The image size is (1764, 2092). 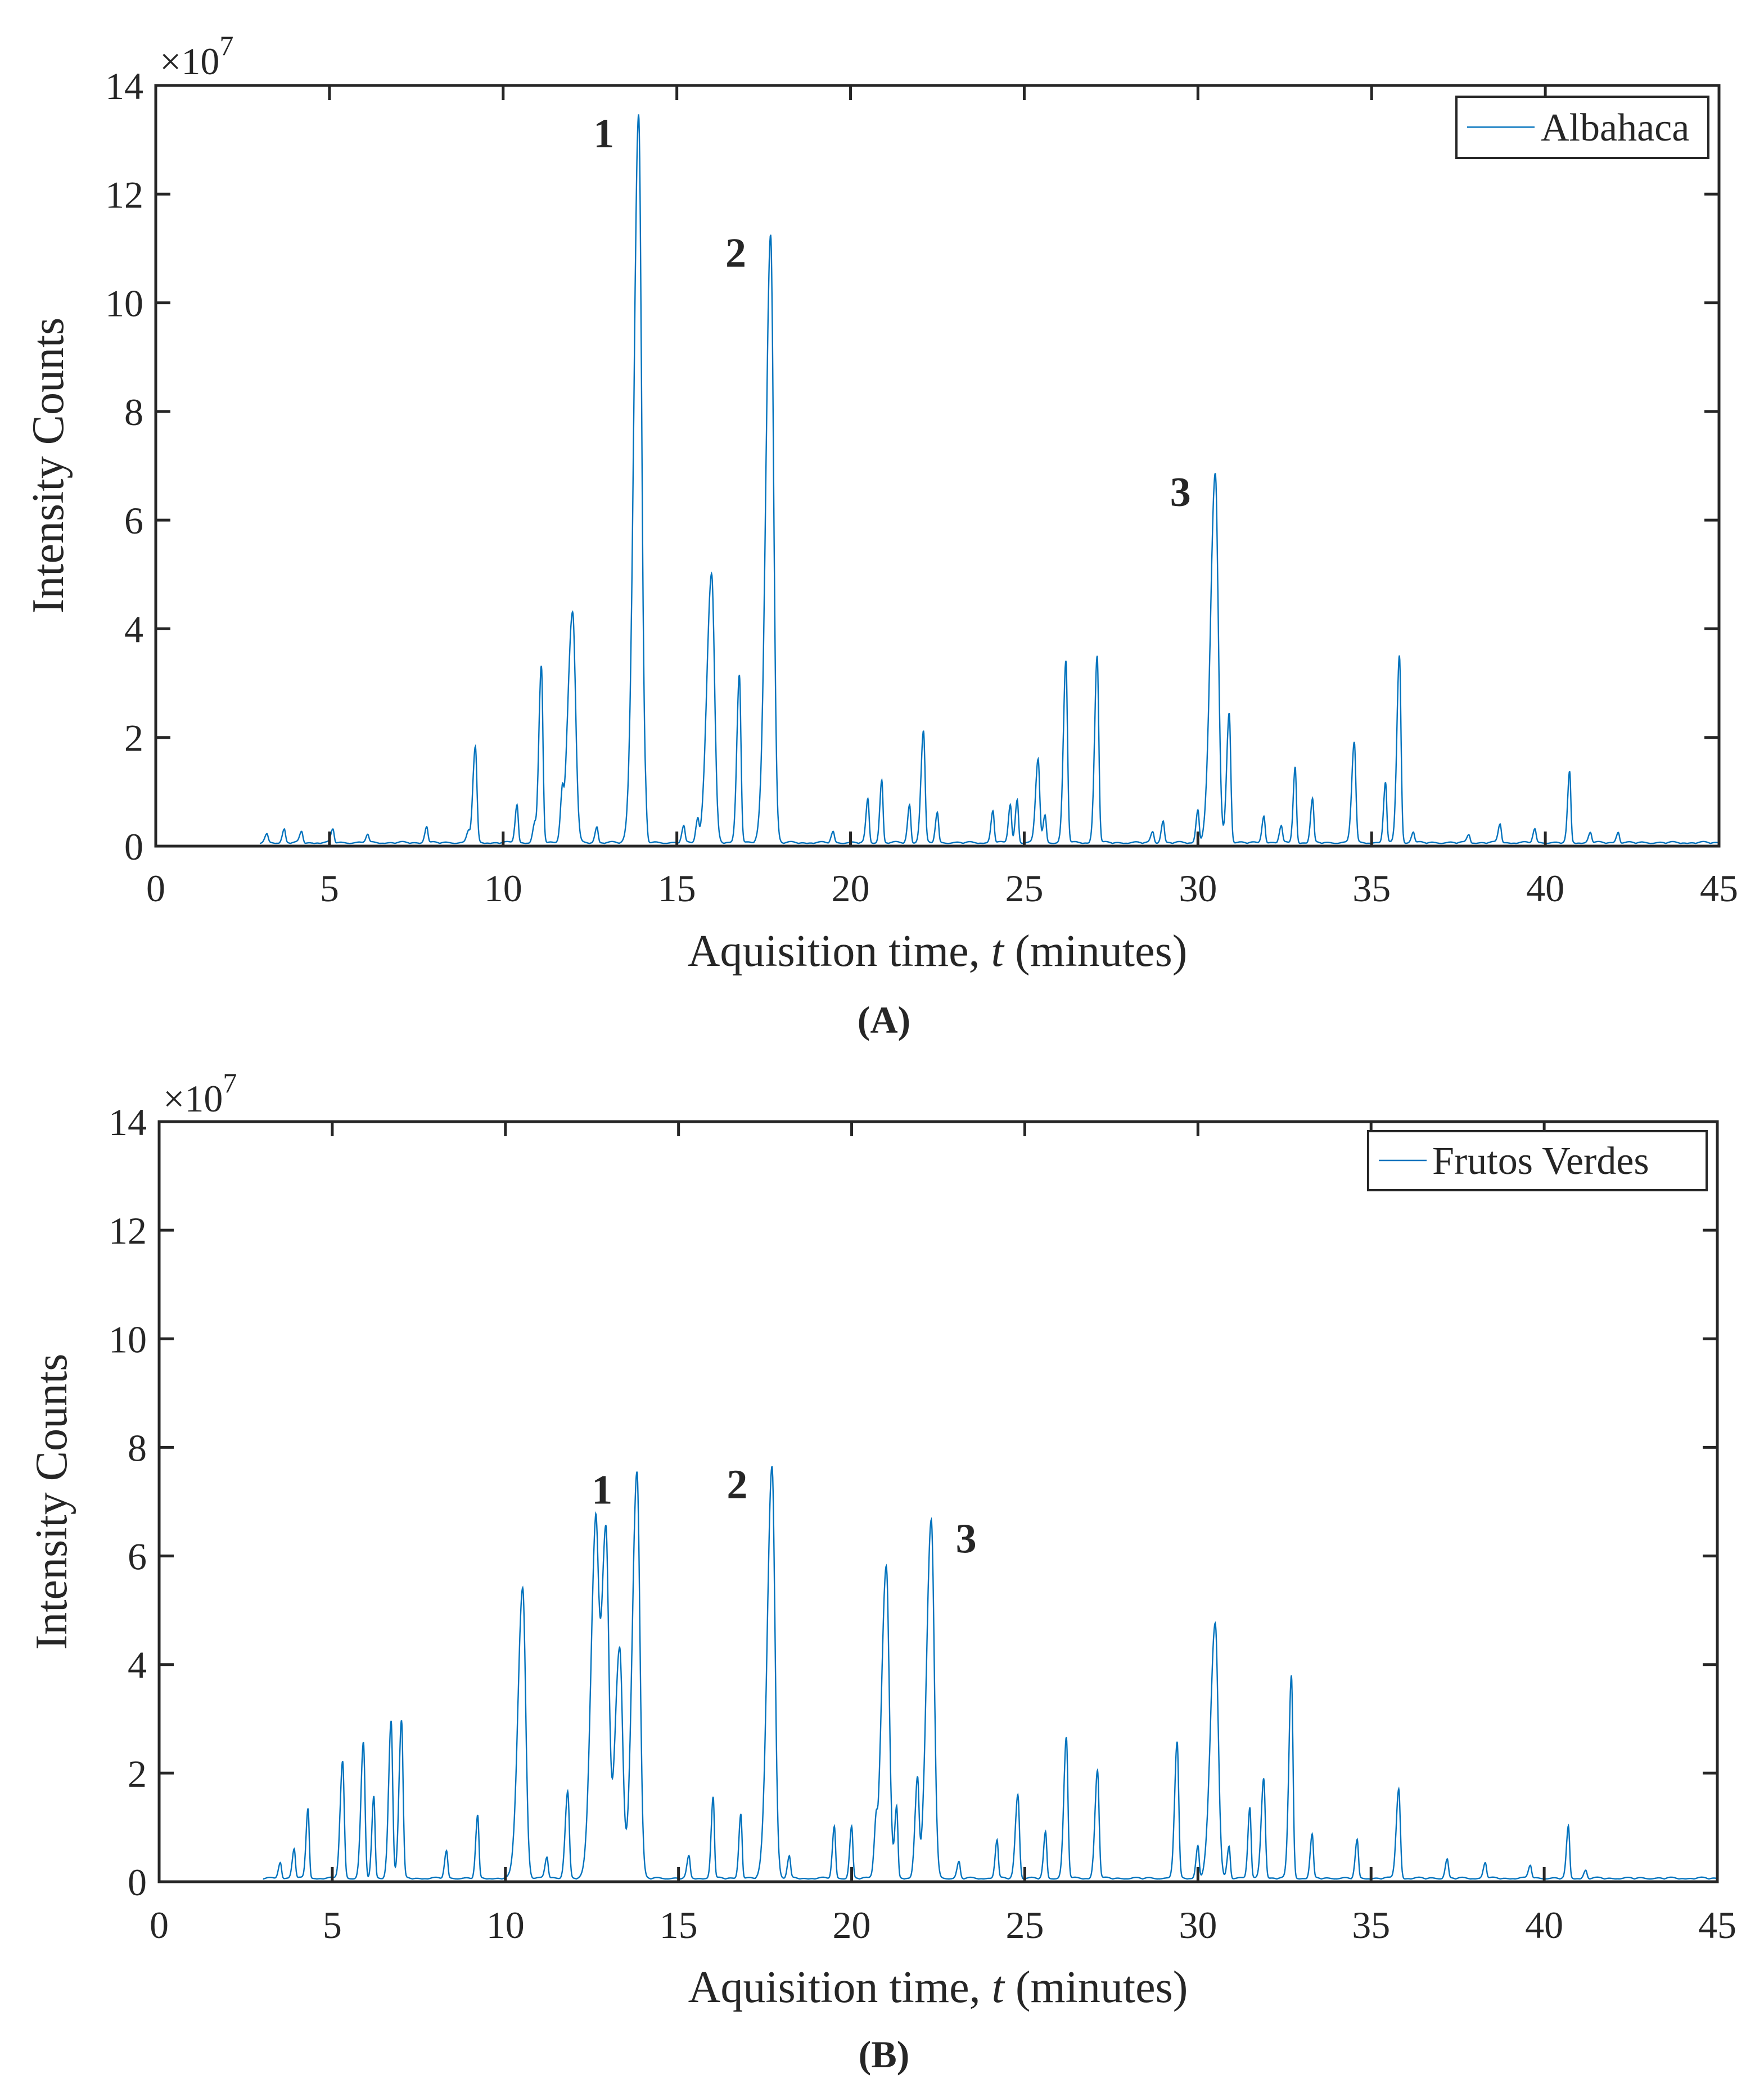 I want to click on legend: Frutos Verdes, so click(x=1537, y=1160).